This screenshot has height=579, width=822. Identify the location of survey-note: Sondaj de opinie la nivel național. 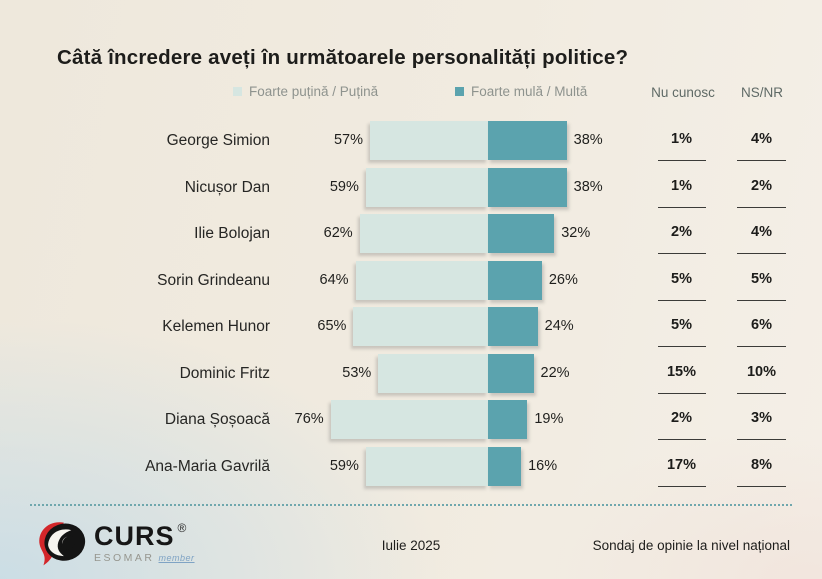
(691, 545).